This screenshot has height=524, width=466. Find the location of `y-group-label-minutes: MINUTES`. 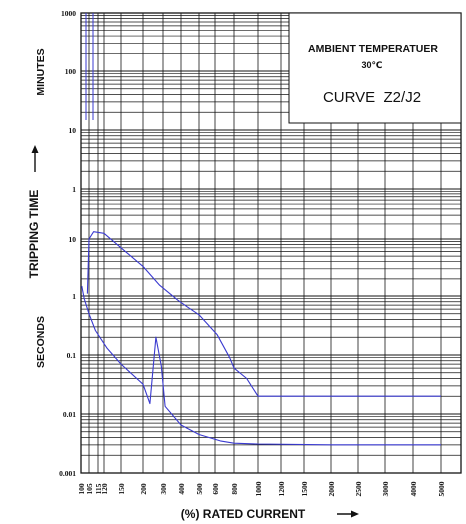

y-group-label-minutes: MINUTES is located at coordinates (41, 71).